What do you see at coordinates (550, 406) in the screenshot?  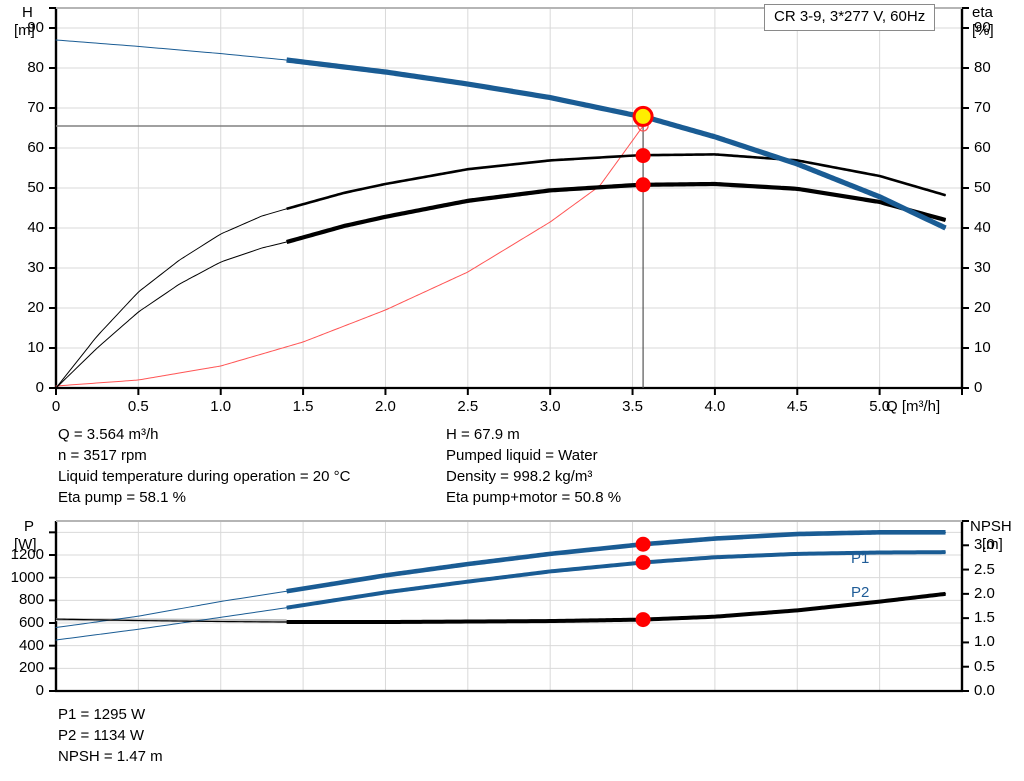 I see `main-x-tick-6: 3.0` at bounding box center [550, 406].